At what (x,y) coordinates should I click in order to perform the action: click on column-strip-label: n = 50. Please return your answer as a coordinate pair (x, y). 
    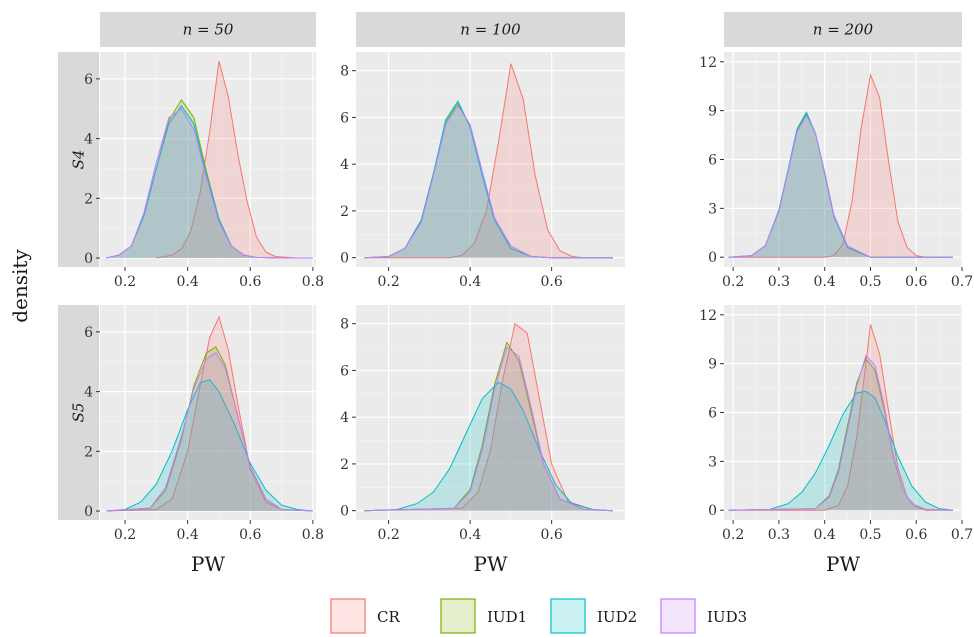
    Looking at the image, I should click on (208, 30).